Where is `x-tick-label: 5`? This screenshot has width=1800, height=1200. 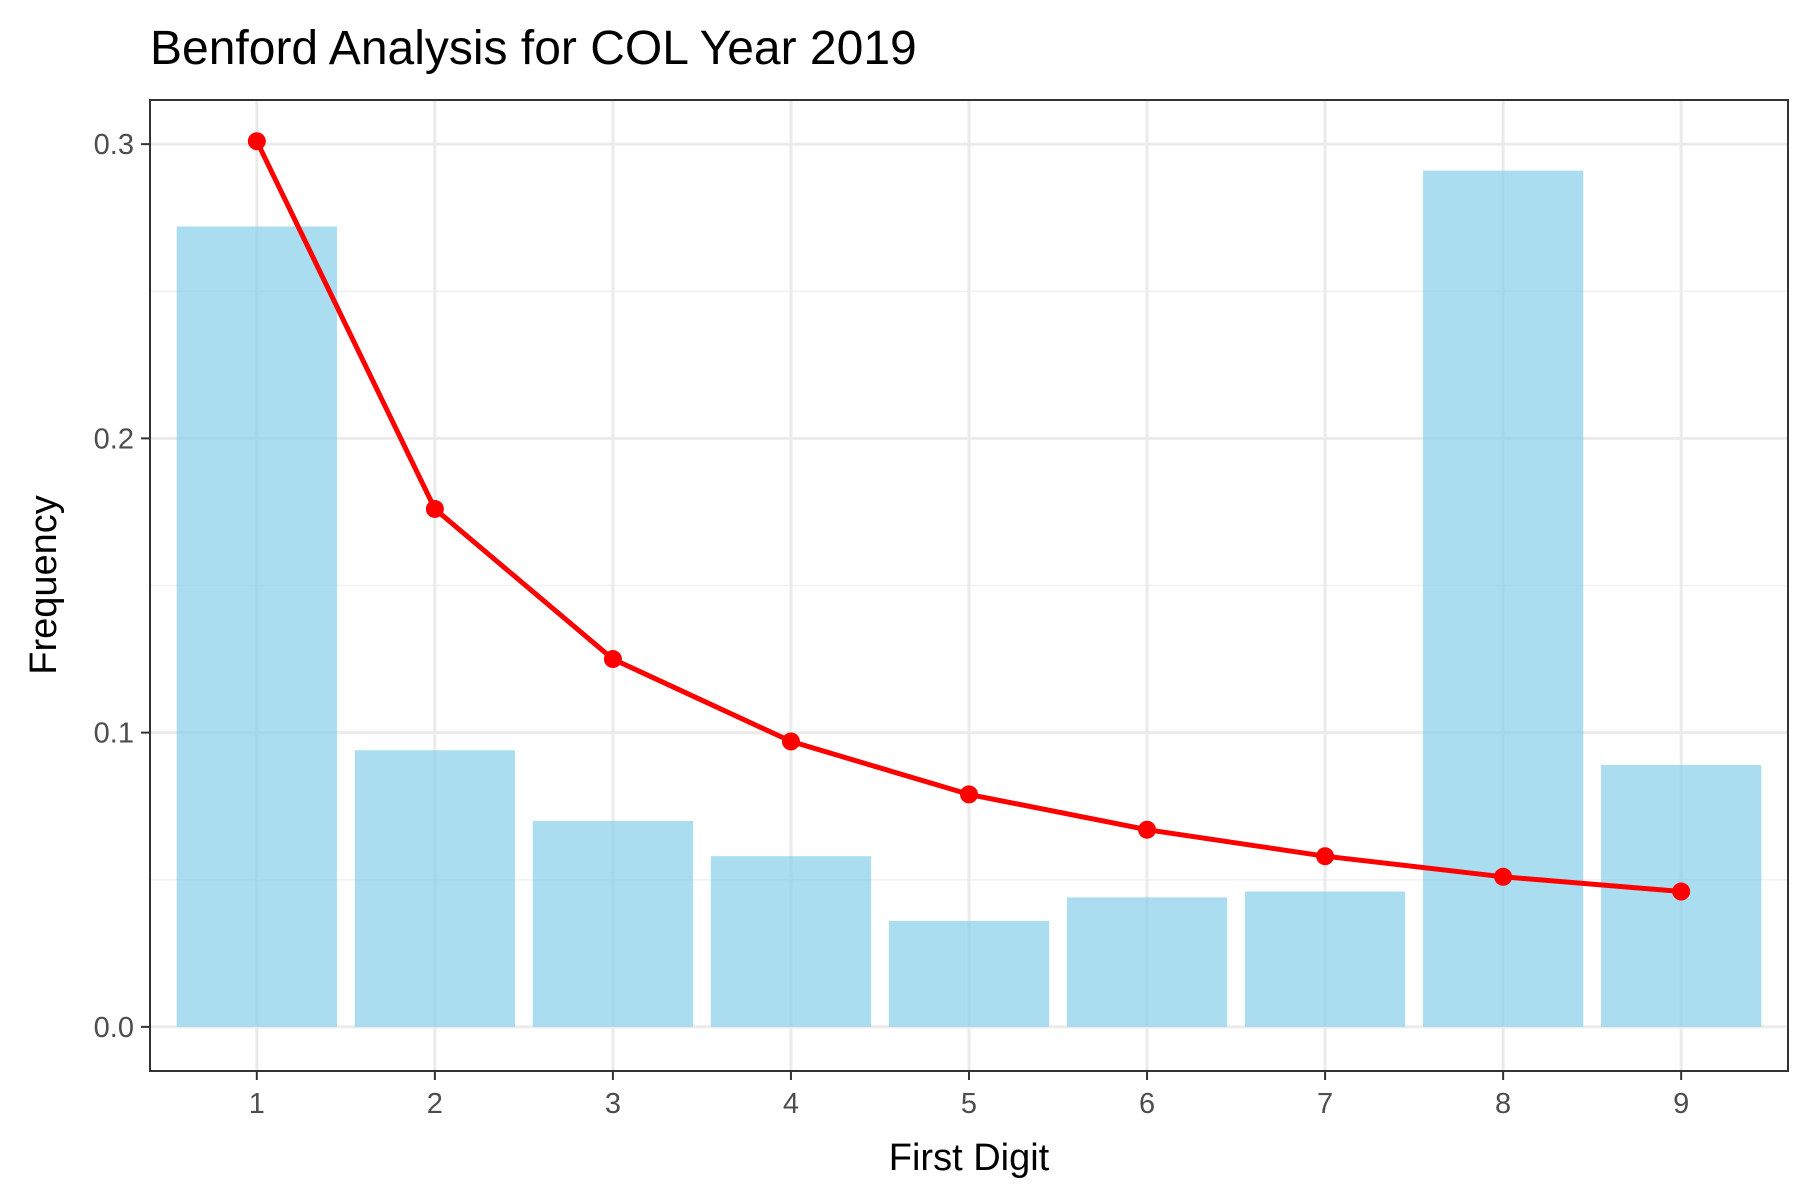
x-tick-label: 5 is located at coordinates (969, 1104).